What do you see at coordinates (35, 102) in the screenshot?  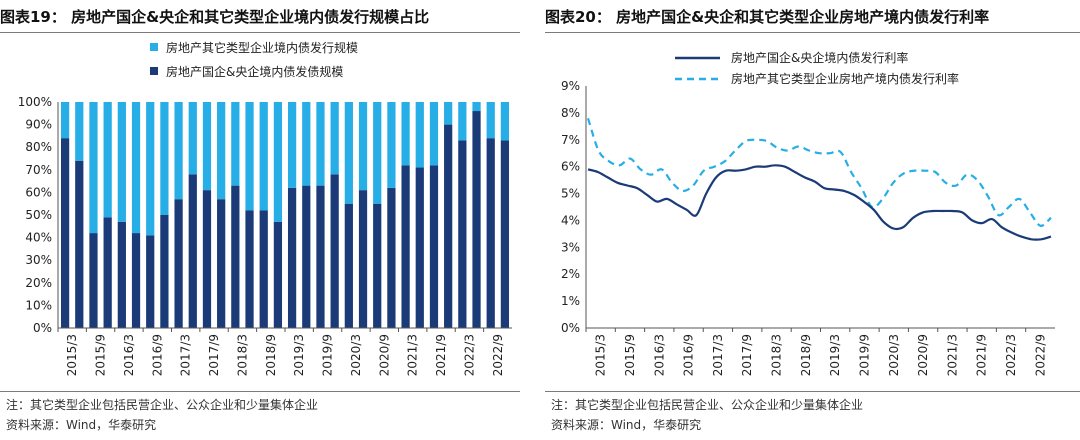 I see `y-tick-label: 100%` at bounding box center [35, 102].